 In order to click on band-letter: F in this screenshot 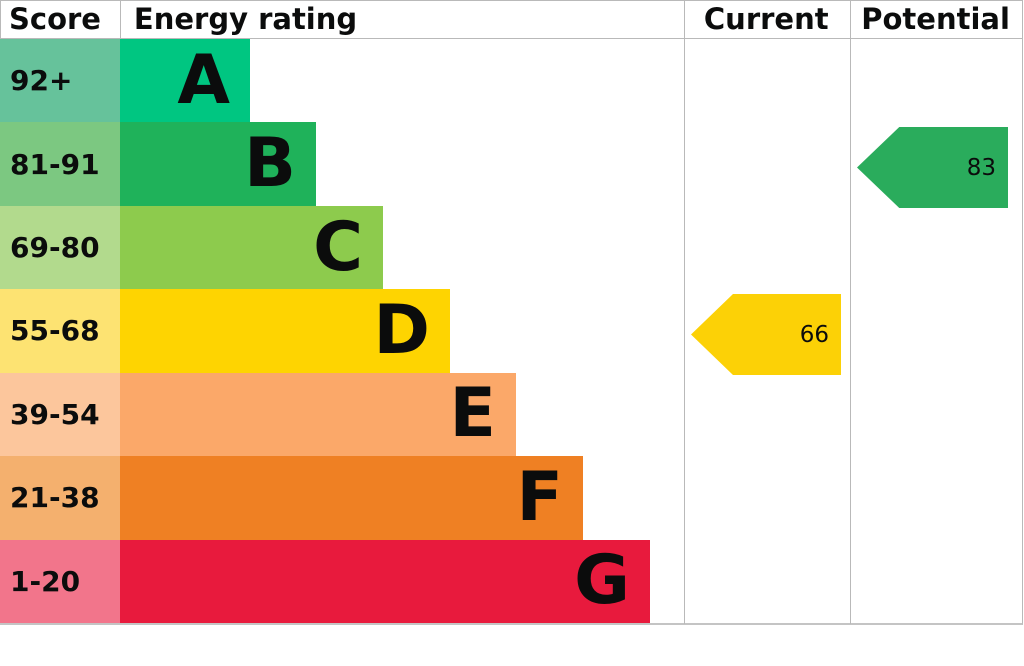, I will do `click(539, 497)`.